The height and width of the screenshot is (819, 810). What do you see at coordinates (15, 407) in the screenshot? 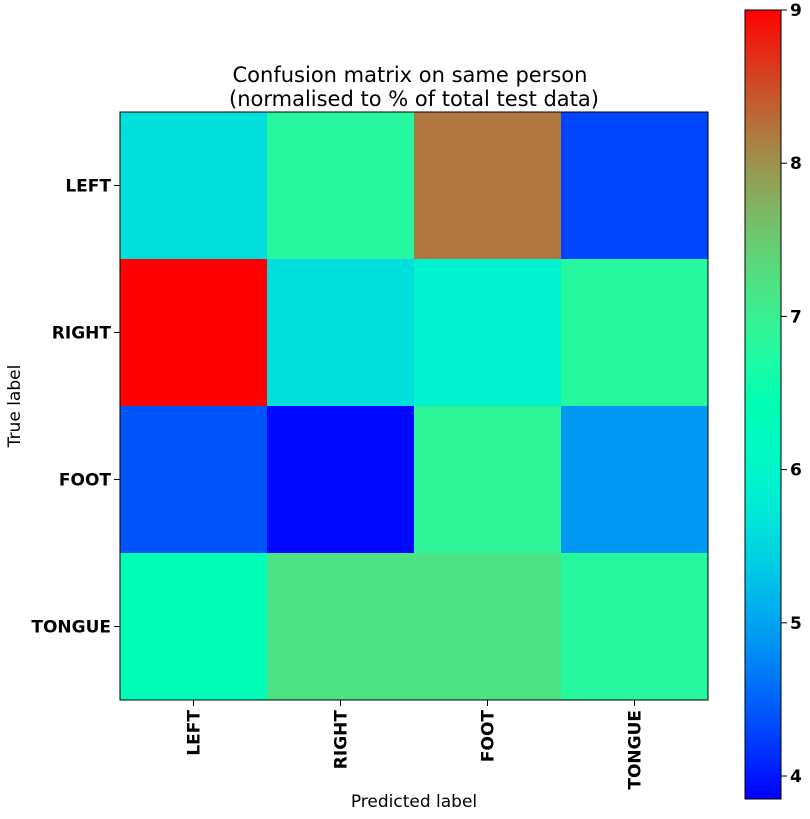
I see `y-axis-label: True label` at bounding box center [15, 407].